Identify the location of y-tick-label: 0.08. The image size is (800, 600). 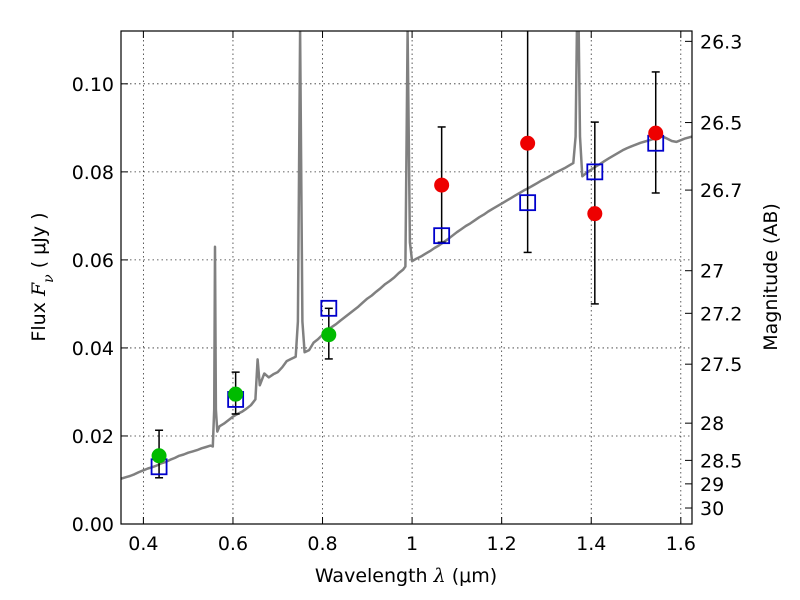
(93, 173).